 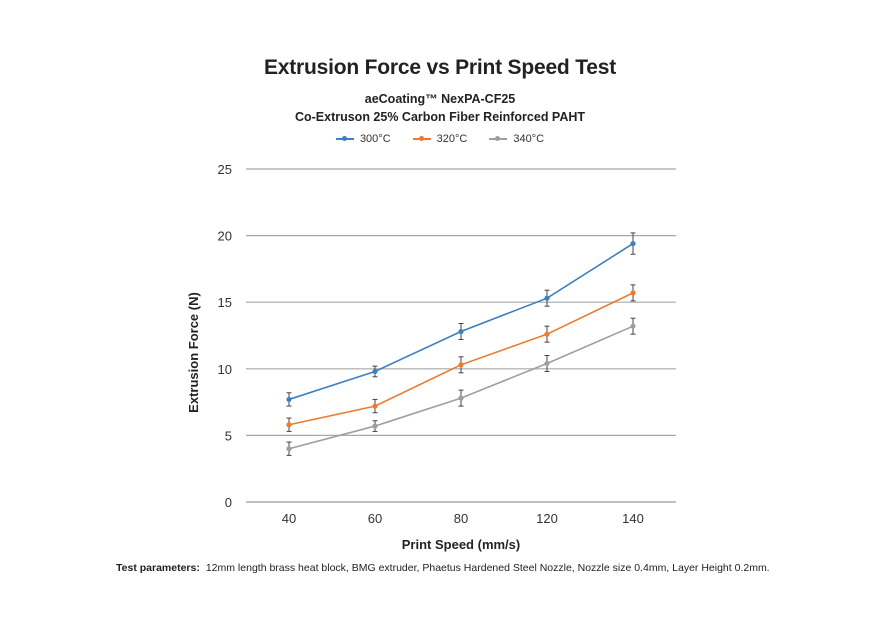 I want to click on legend-label-320c: 320°C, so click(x=452, y=139).